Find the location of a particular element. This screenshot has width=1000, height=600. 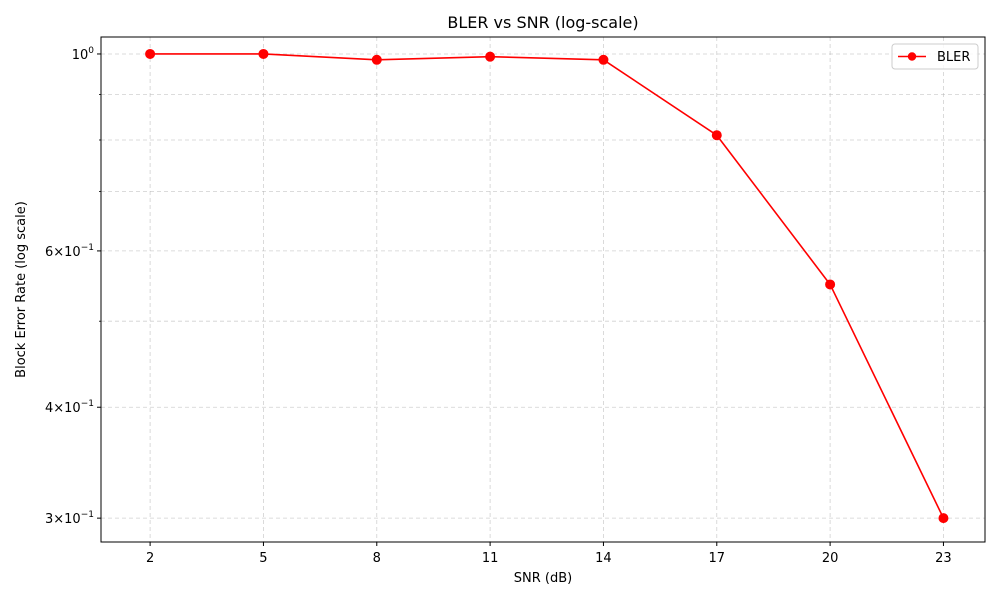

chart-title: BLER vs SNR (log-scale) is located at coordinates (542, 22).